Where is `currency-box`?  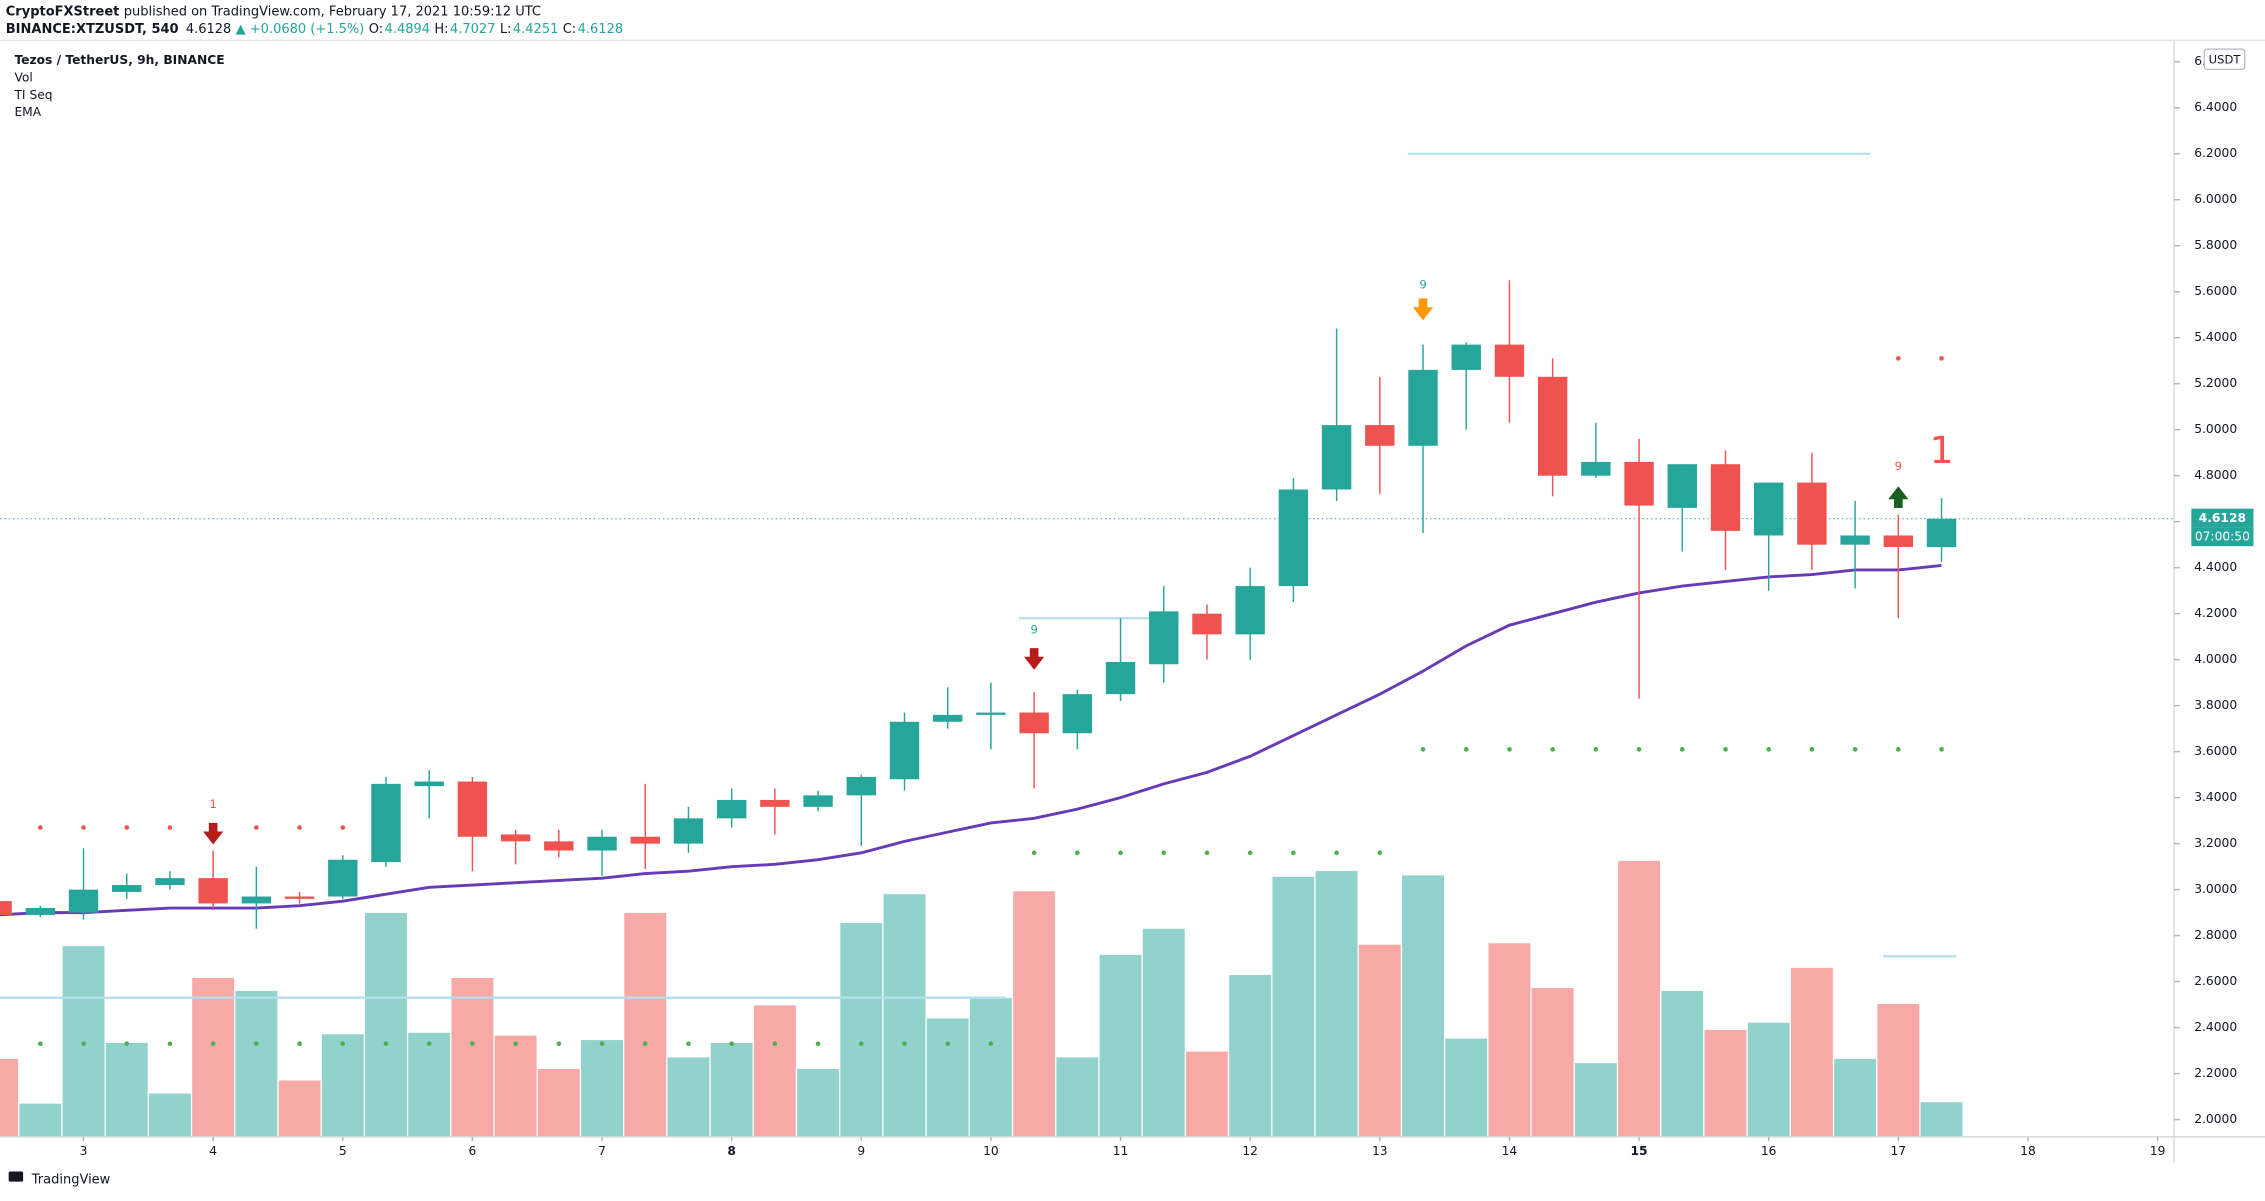
currency-box is located at coordinates (2224, 59).